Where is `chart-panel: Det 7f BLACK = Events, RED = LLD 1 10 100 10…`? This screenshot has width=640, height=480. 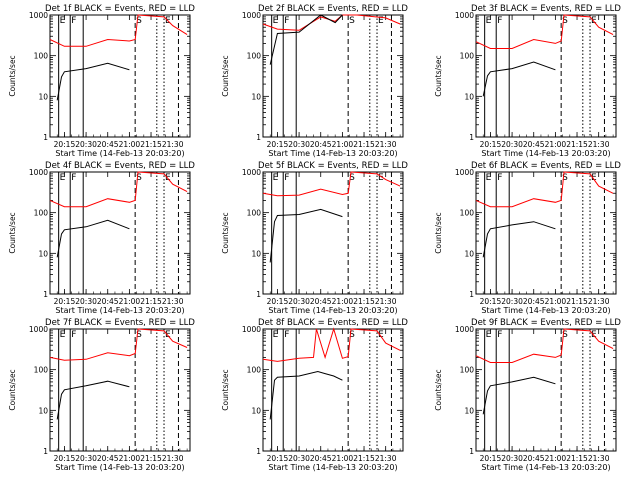
chart-panel: Det 7f BLACK = Events, RED = LLD 1 10 100 10… is located at coordinates (101, 395).